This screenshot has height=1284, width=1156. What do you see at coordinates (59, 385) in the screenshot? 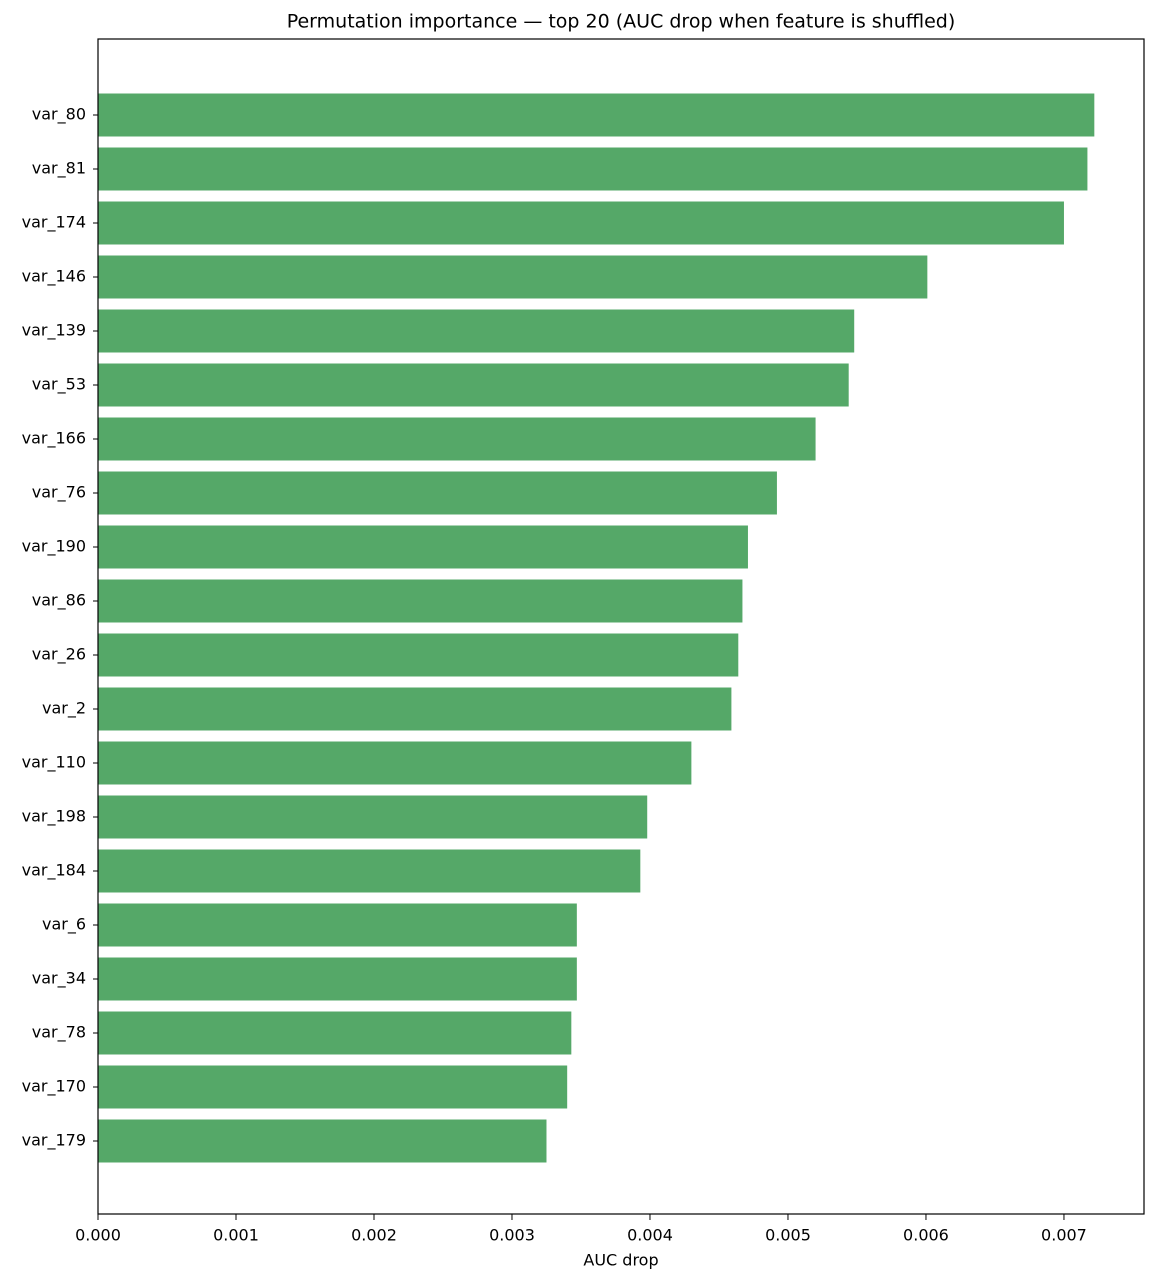
I see `y-tick-label: var_53` at bounding box center [59, 385].